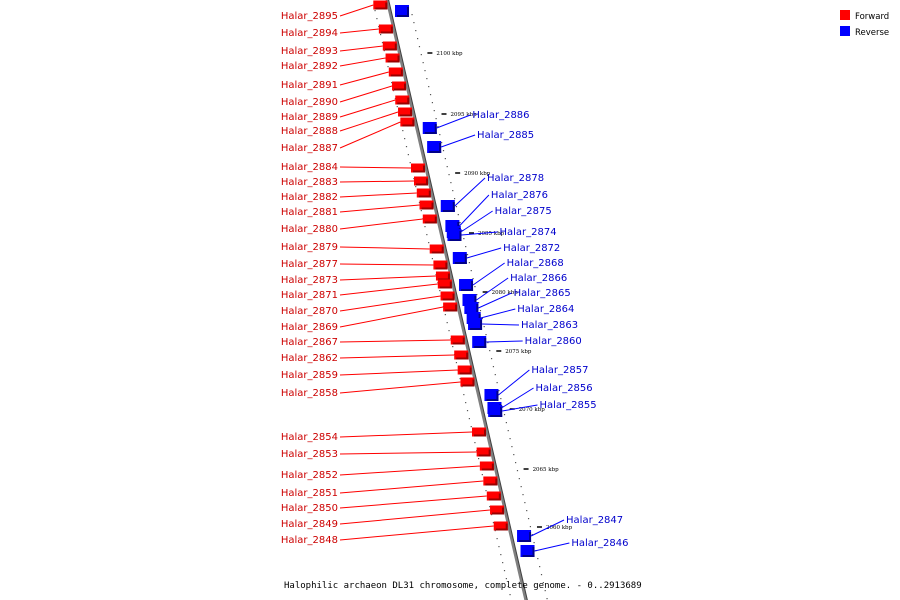 The height and width of the screenshot is (600, 900). Describe the element at coordinates (309, 437) in the screenshot. I see `forward-gene-label: Halar_2854` at that location.